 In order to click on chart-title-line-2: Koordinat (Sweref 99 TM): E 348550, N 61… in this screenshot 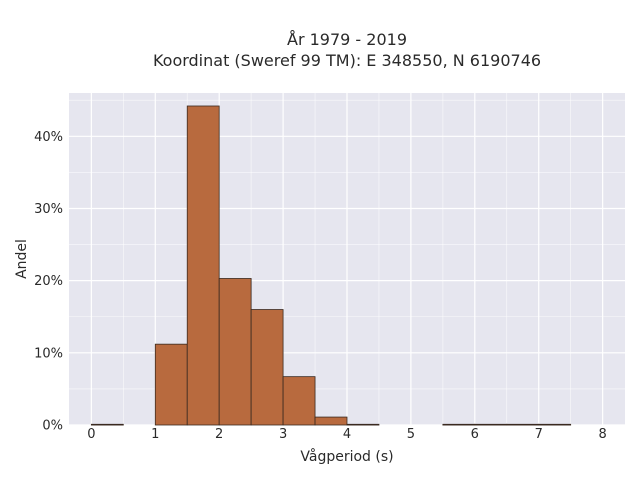, I will do `click(347, 60)`.